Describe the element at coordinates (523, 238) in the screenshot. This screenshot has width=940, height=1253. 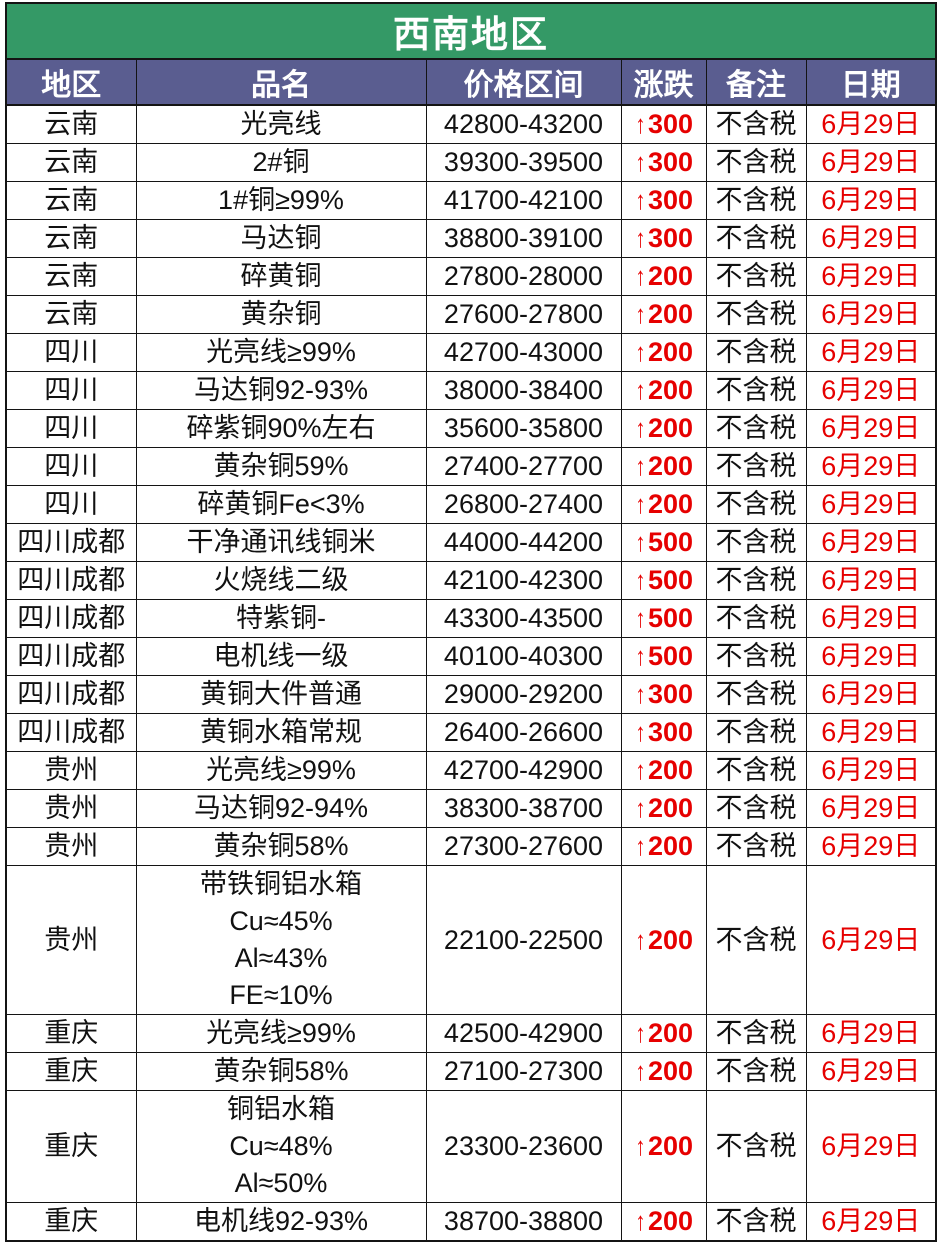
I see `price-cell: 38800-39100` at that location.